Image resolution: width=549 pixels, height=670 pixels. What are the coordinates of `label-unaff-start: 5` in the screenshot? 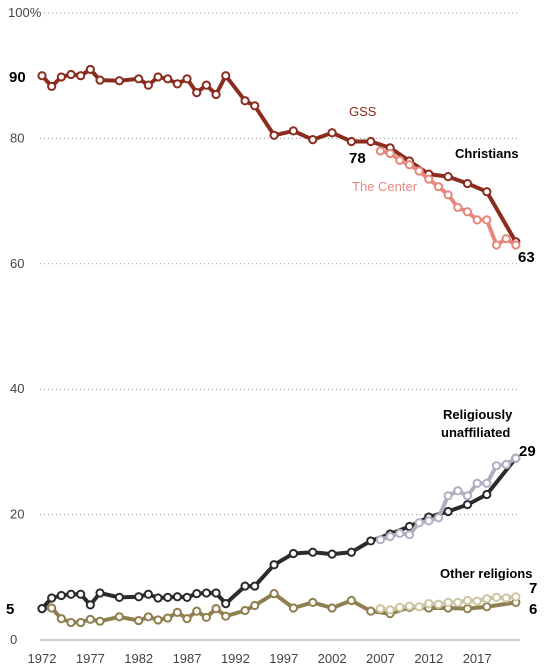 It's located at (10, 609).